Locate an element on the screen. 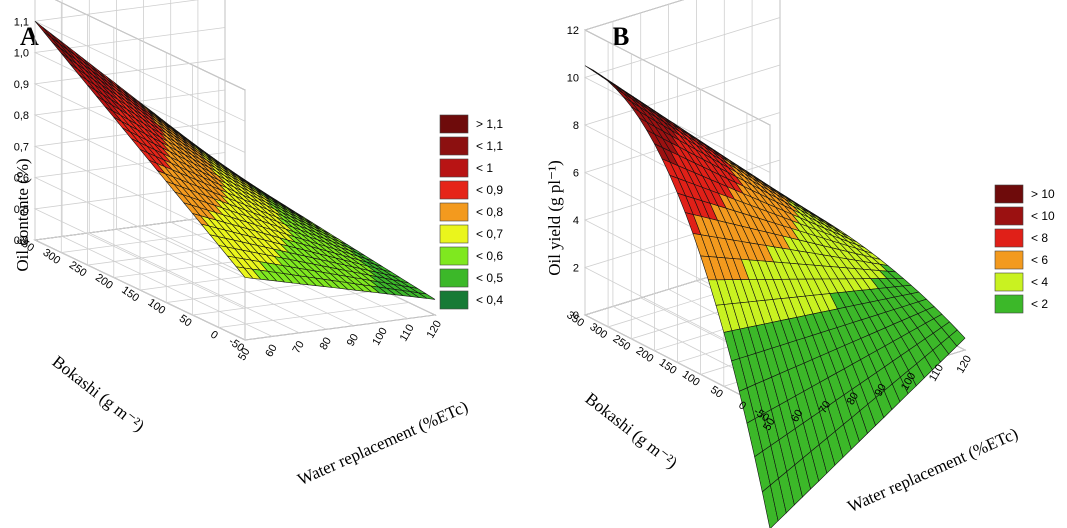 This screenshot has height=528, width=1067. legend-label: < 0,6 is located at coordinates (489, 256).